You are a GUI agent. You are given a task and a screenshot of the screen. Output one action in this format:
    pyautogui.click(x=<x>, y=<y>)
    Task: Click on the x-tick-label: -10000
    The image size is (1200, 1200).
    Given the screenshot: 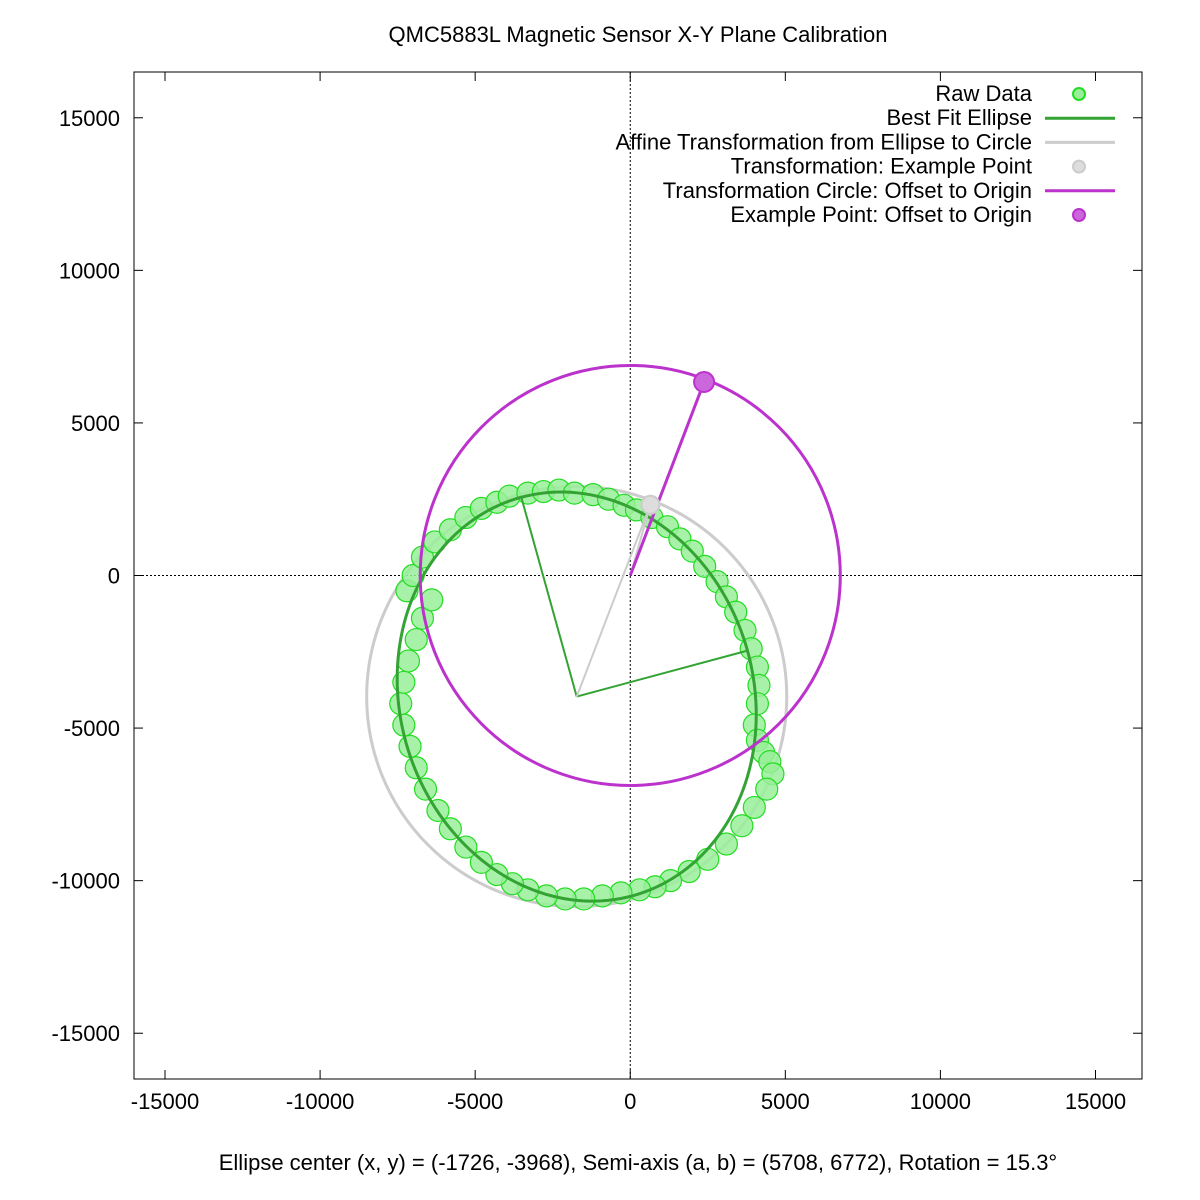 What is the action you would take?
    pyautogui.click(x=320, y=1101)
    